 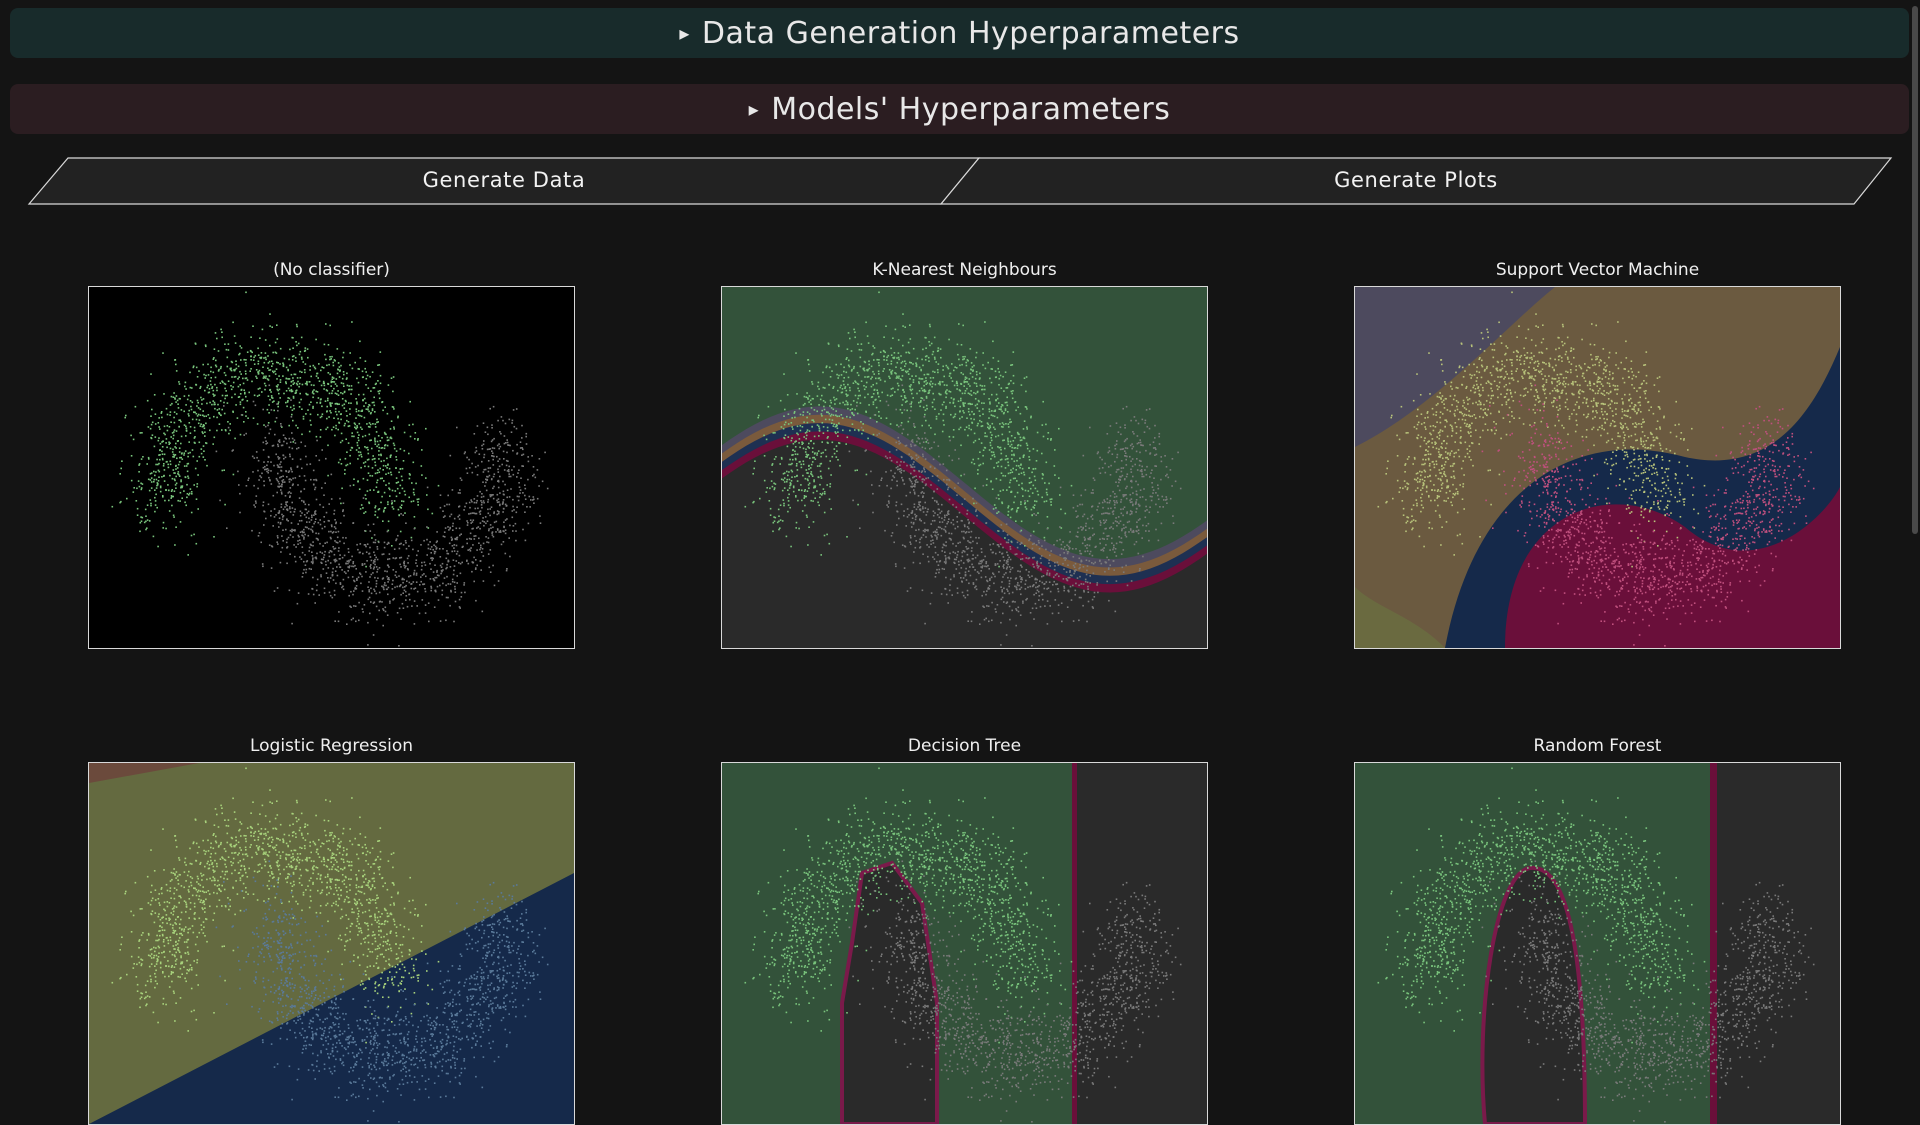 I want to click on generate-data-button: Generate Data, so click(x=504, y=180).